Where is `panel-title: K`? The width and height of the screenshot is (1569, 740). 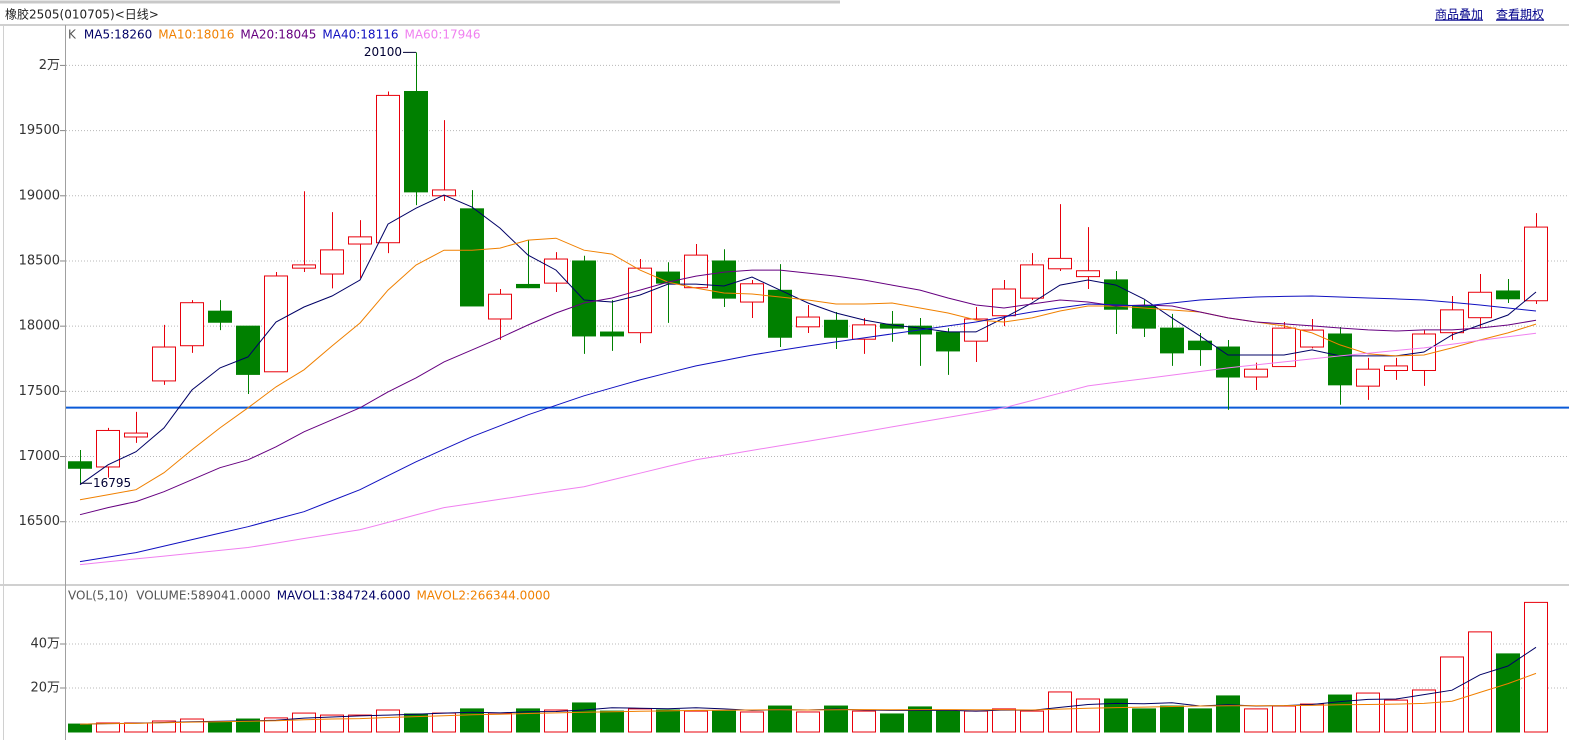 panel-title: K is located at coordinates (72, 35).